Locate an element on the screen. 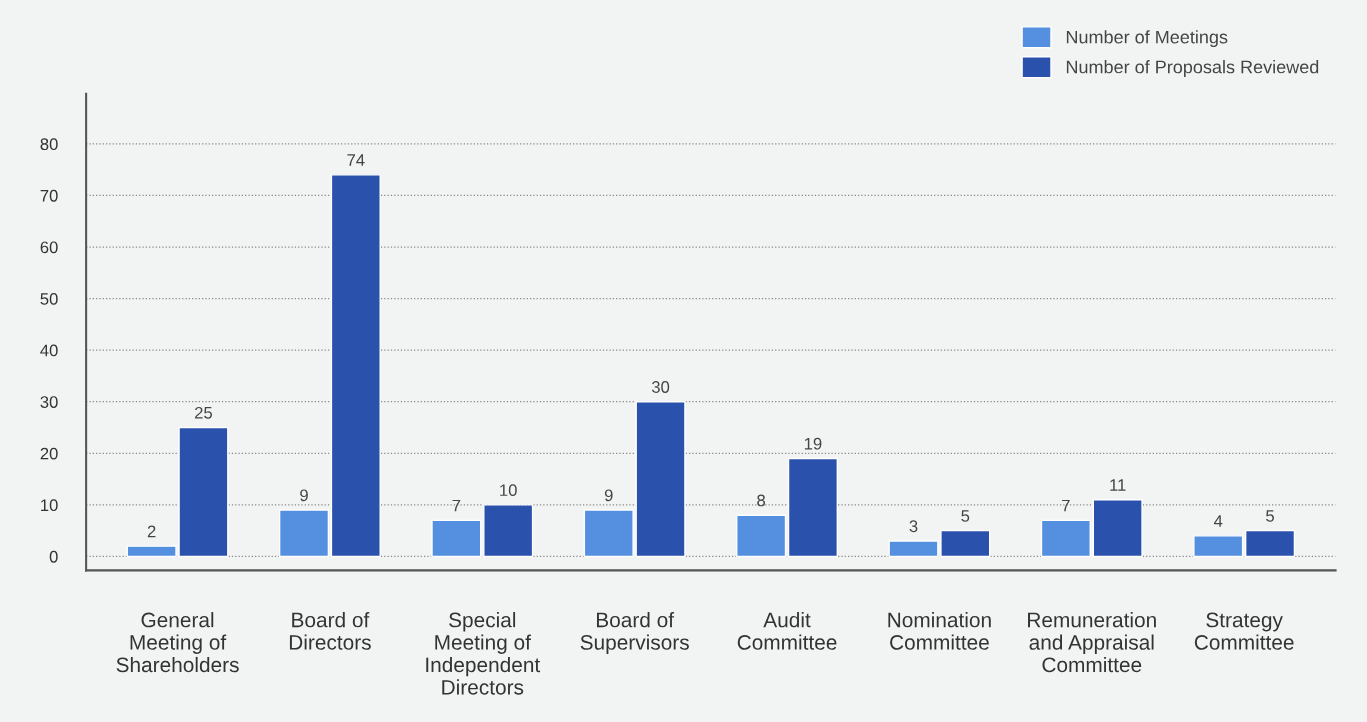  data-label: 25 is located at coordinates (204, 412).